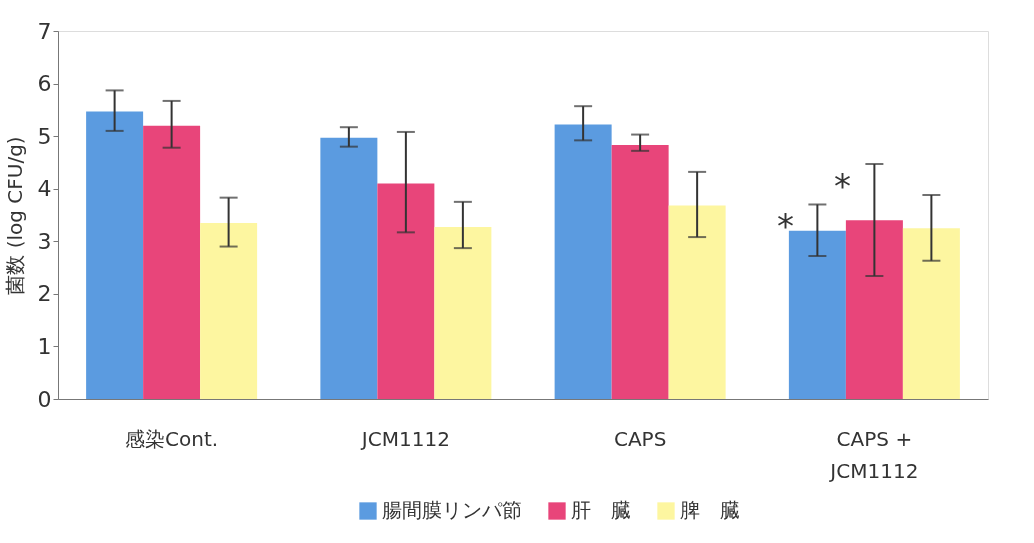 Image resolution: width=1034 pixels, height=543 pixels. What do you see at coordinates (44, 189) in the screenshot?
I see `y-tick-label: 4` at bounding box center [44, 189].